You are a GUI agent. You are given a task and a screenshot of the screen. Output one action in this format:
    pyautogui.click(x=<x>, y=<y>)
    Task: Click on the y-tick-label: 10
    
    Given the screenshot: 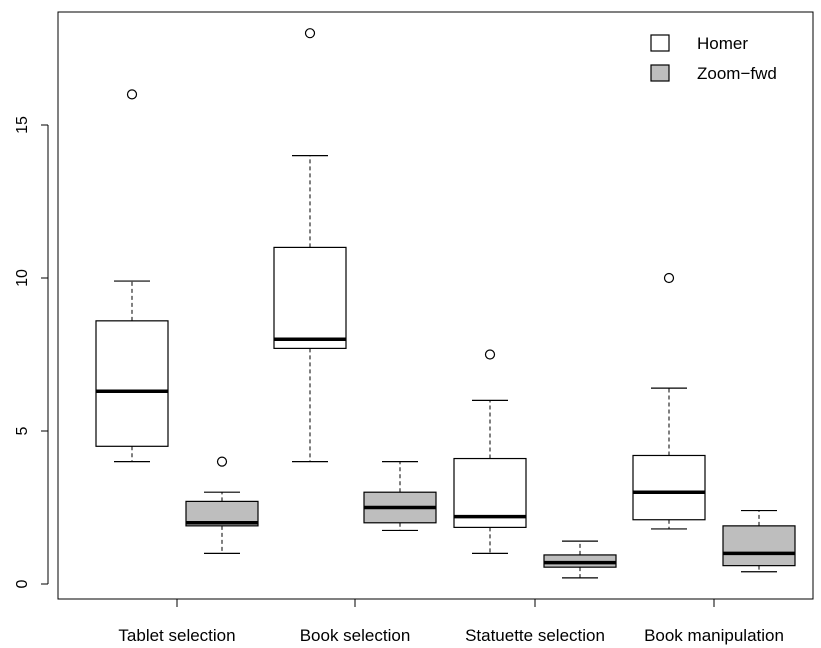 What is the action you would take?
    pyautogui.click(x=22, y=278)
    